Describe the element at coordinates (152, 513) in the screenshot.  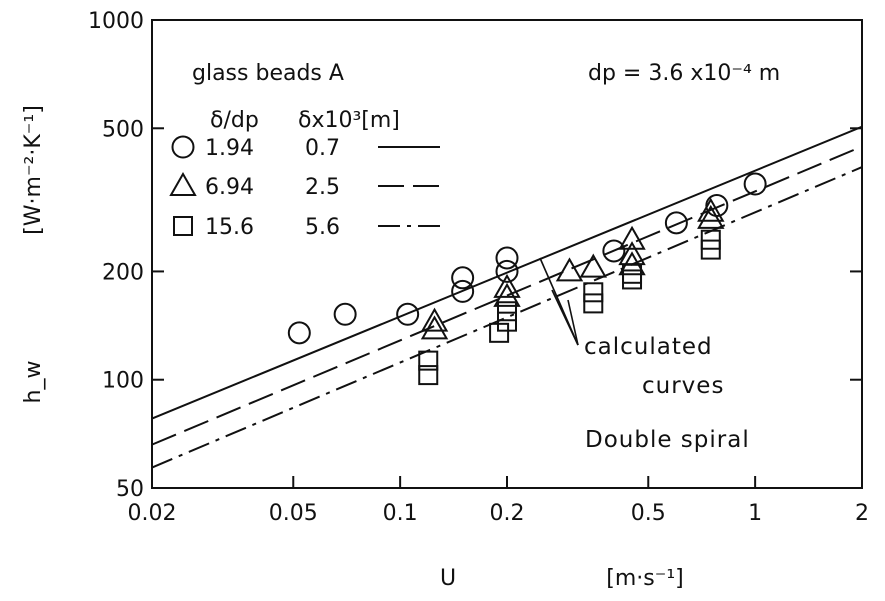
I see `x-tick-label: 0.02` at that location.